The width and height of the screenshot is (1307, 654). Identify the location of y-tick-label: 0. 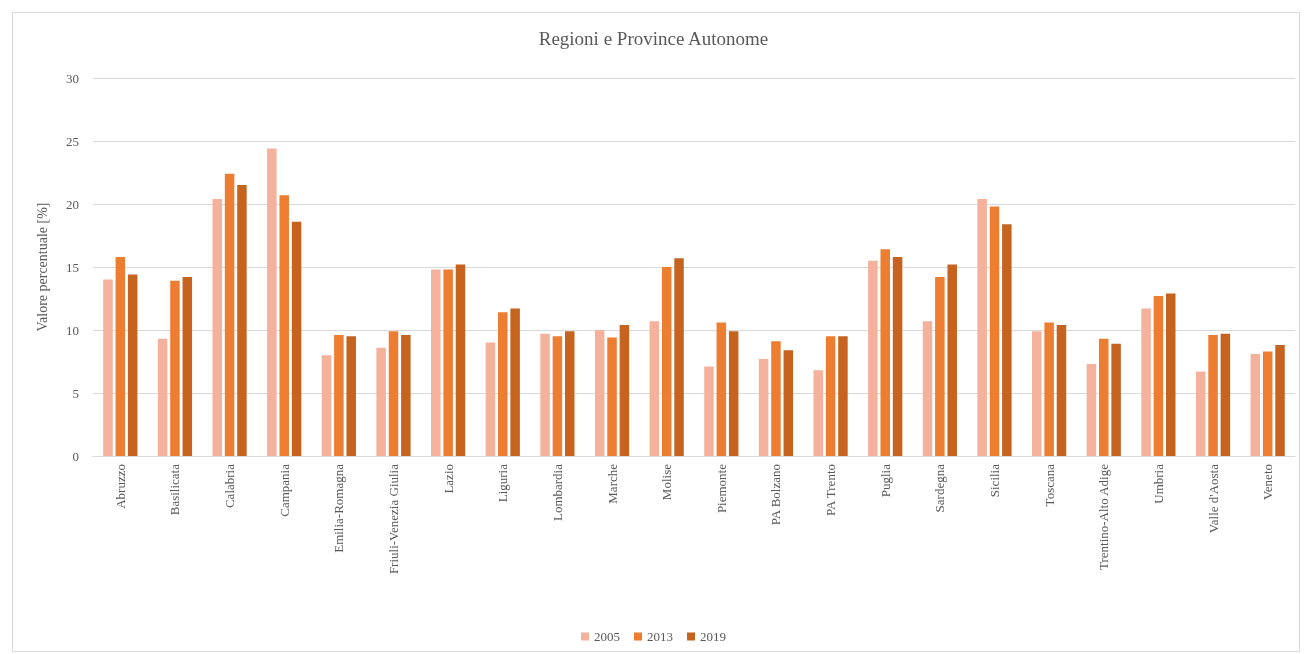
(75, 456).